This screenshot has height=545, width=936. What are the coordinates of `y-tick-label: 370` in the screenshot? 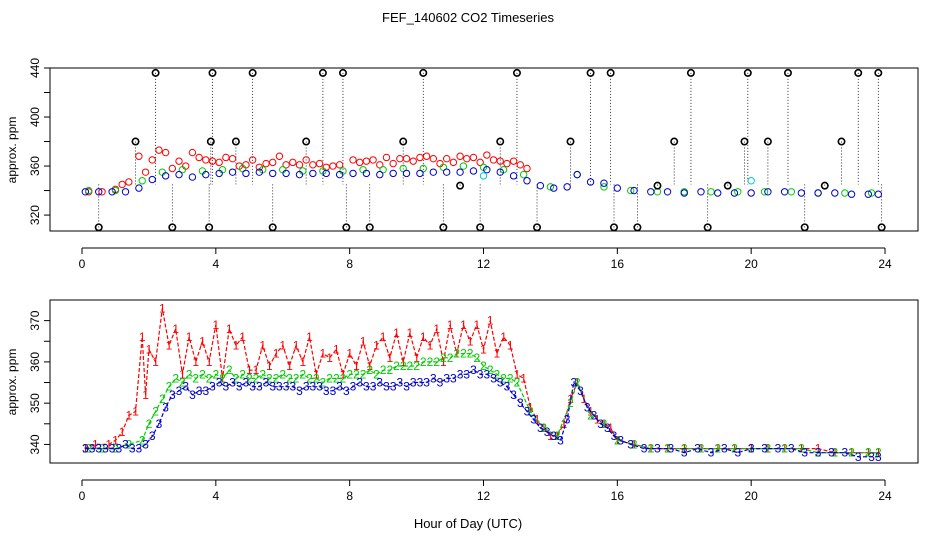 It's located at (35, 320).